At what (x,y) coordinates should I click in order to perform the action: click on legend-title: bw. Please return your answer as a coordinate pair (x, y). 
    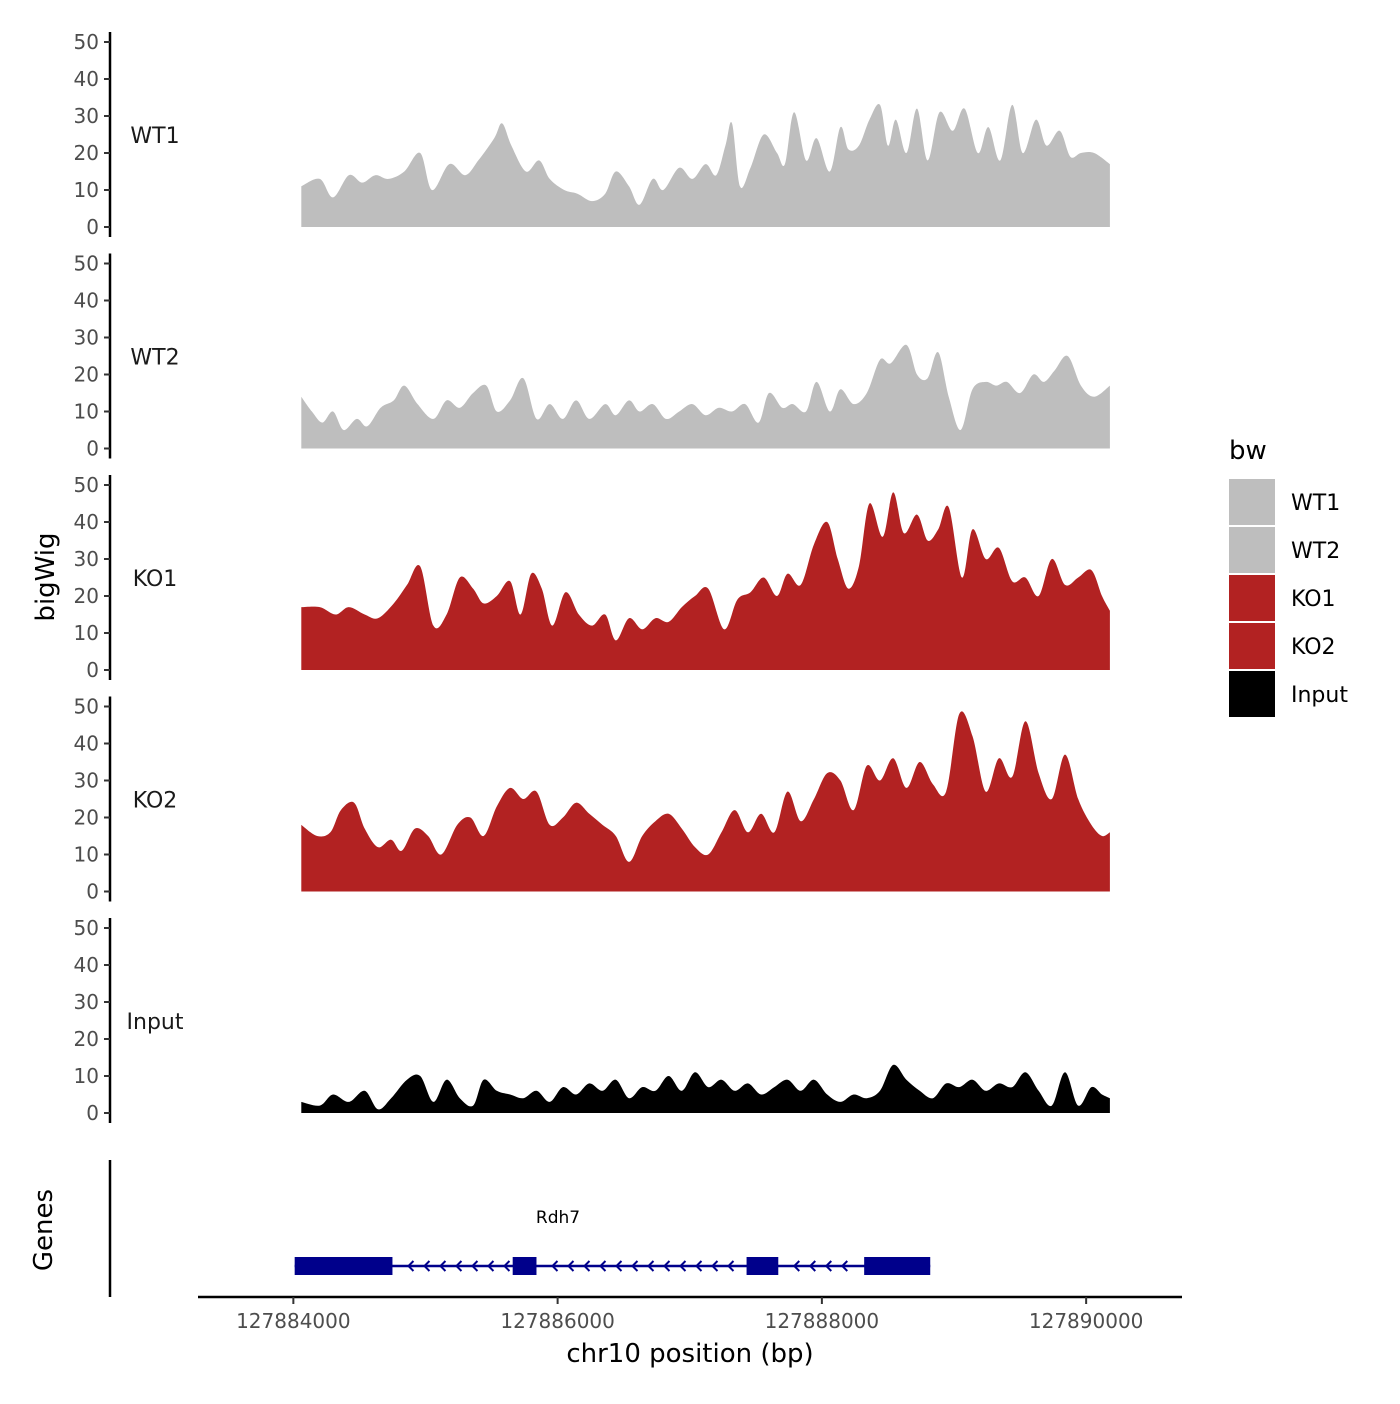
    Looking at the image, I should click on (1248, 451).